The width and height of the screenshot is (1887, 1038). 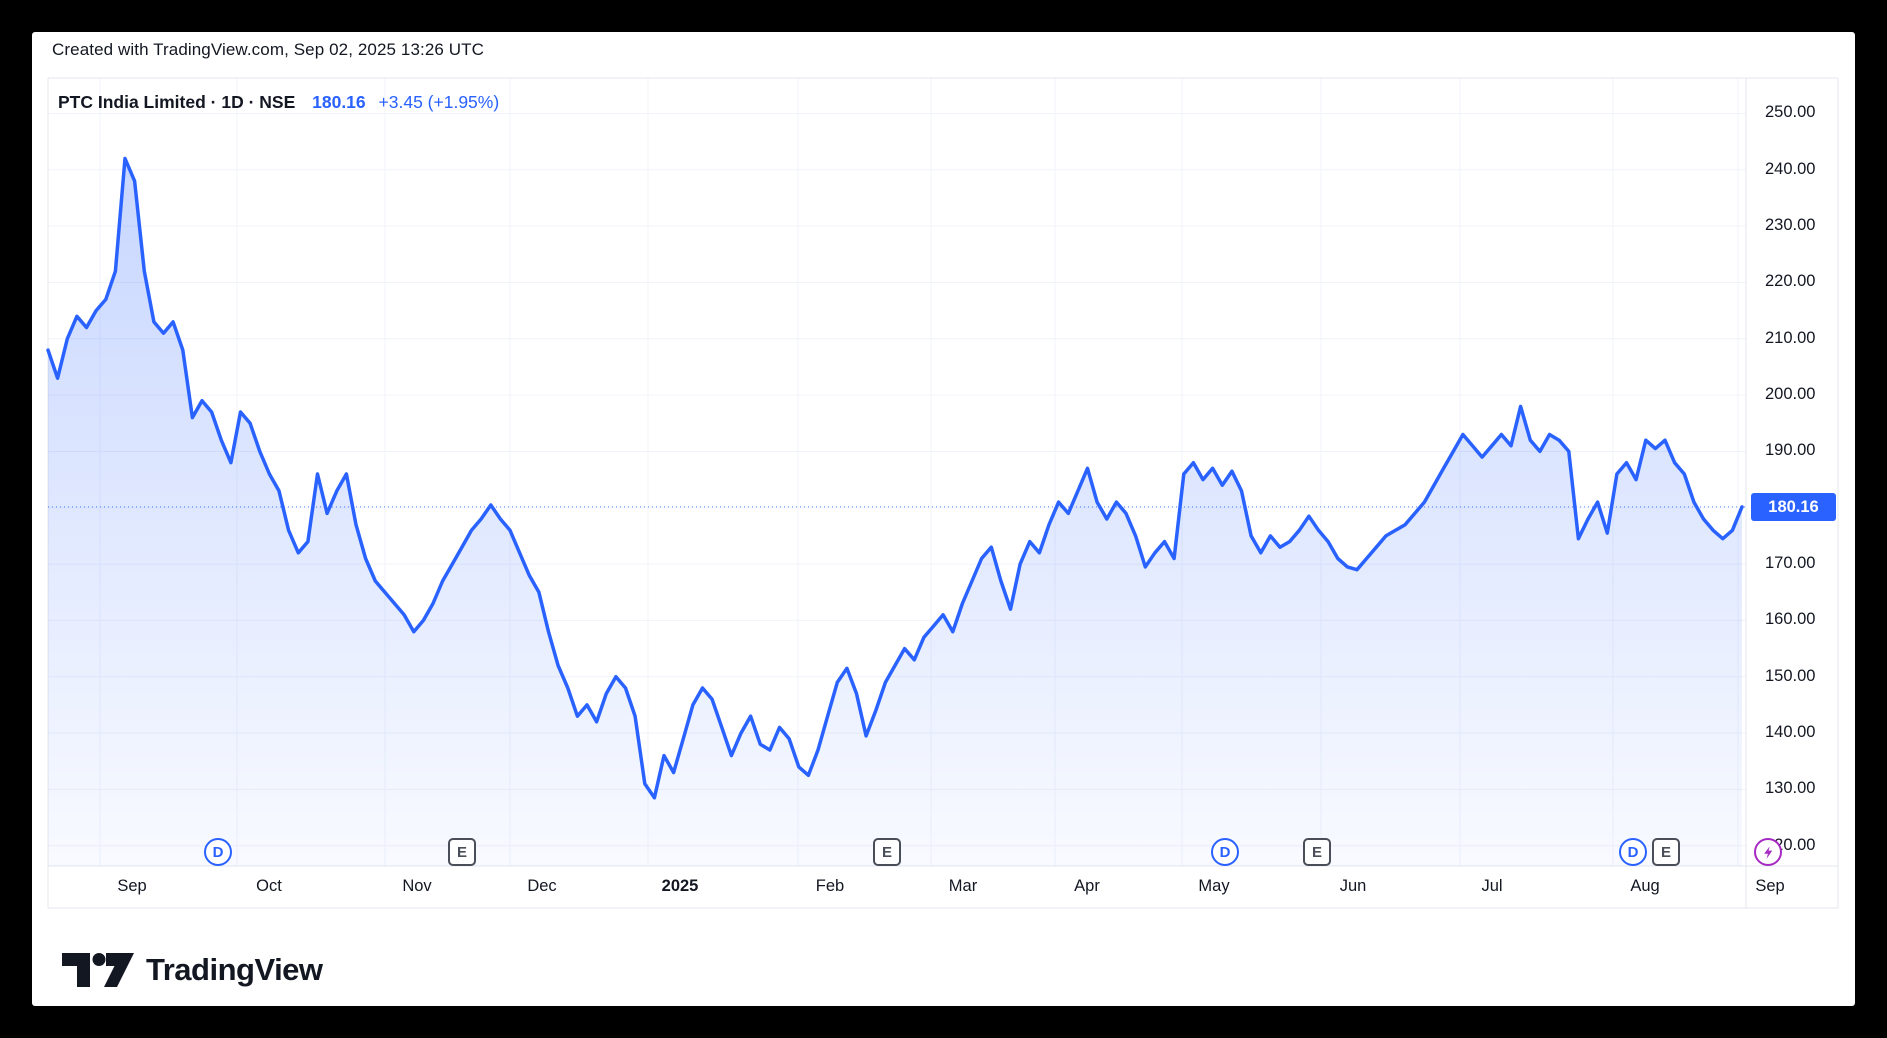 I want to click on time-tick-label: Feb, so click(x=830, y=886).